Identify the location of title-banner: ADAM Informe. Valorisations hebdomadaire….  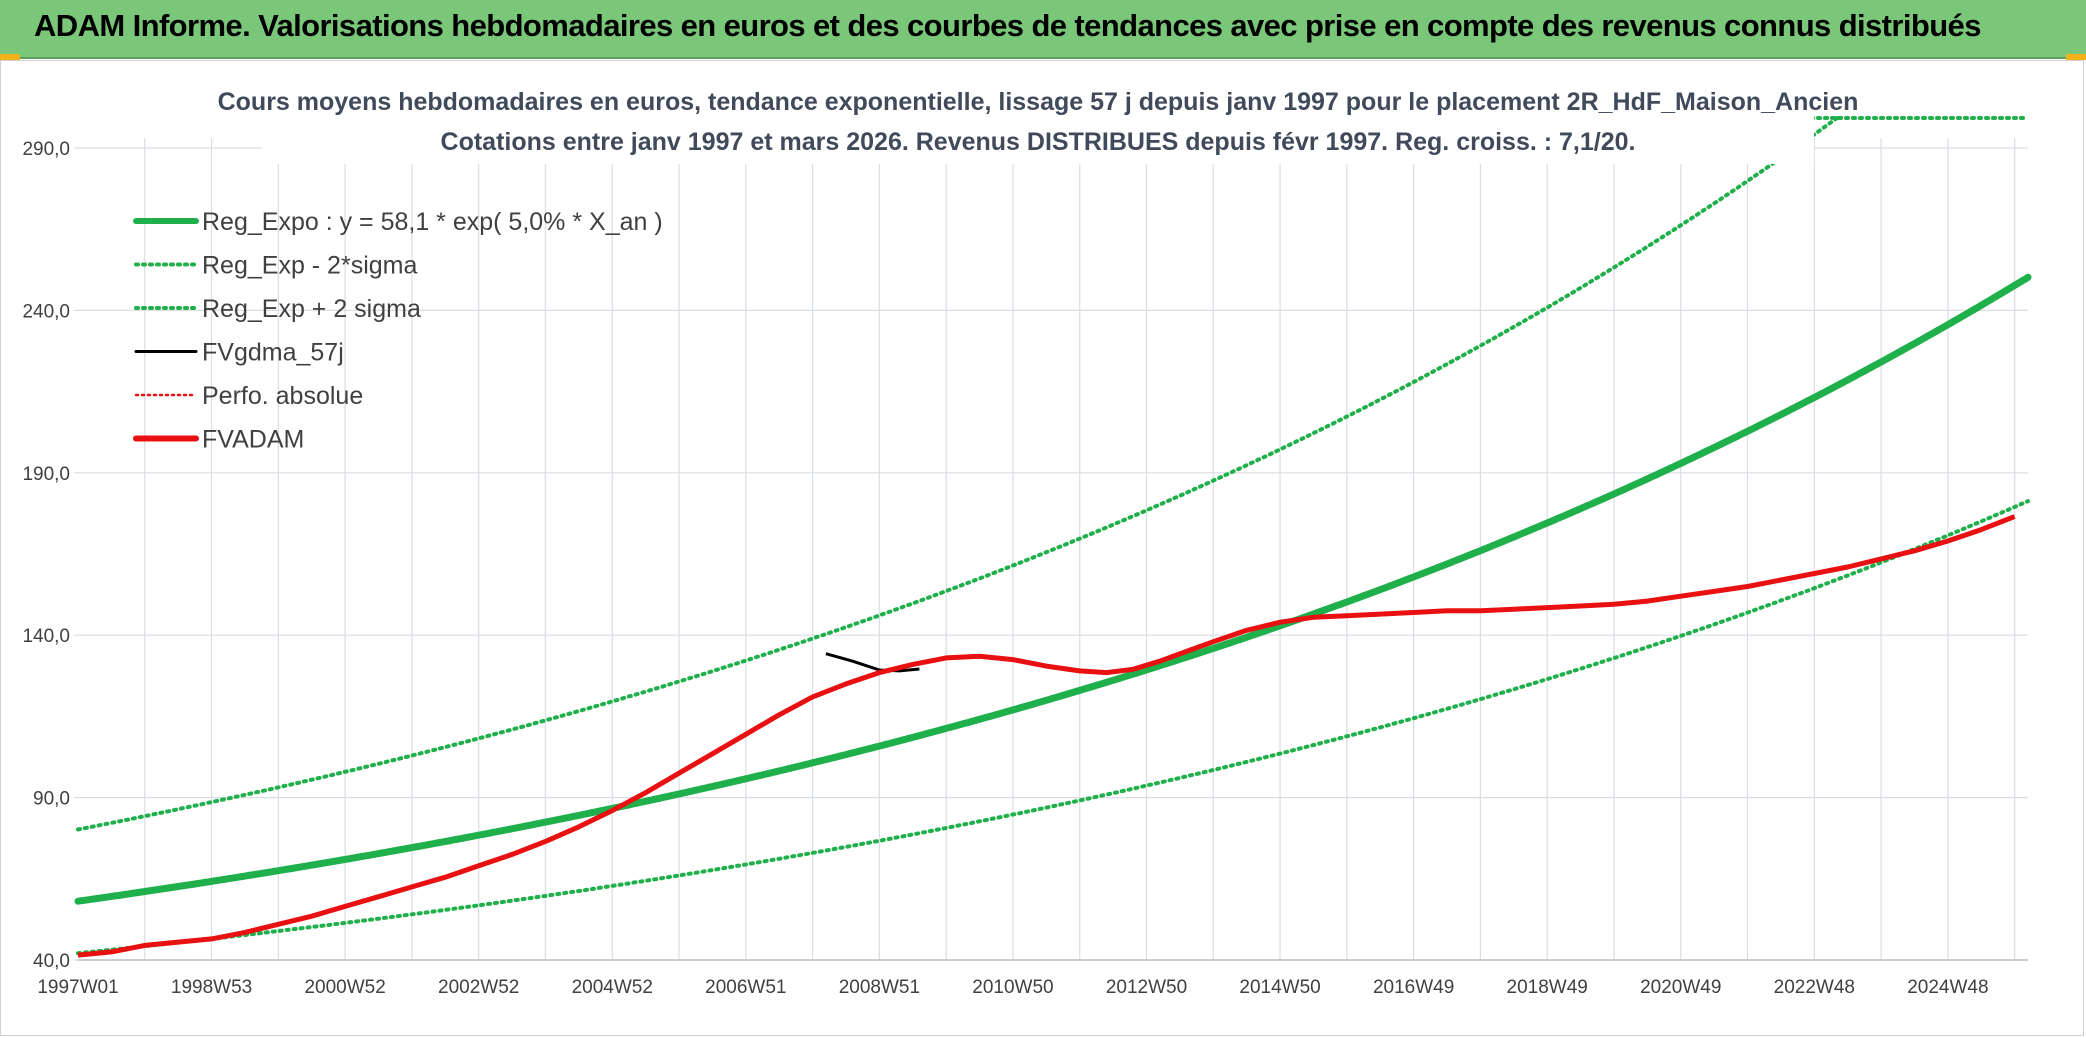
(1043, 30).